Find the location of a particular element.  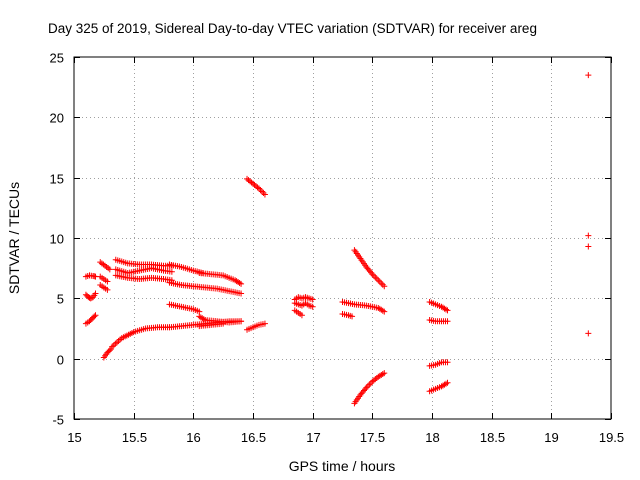

series-arc-i is located at coordinates (143, 270).